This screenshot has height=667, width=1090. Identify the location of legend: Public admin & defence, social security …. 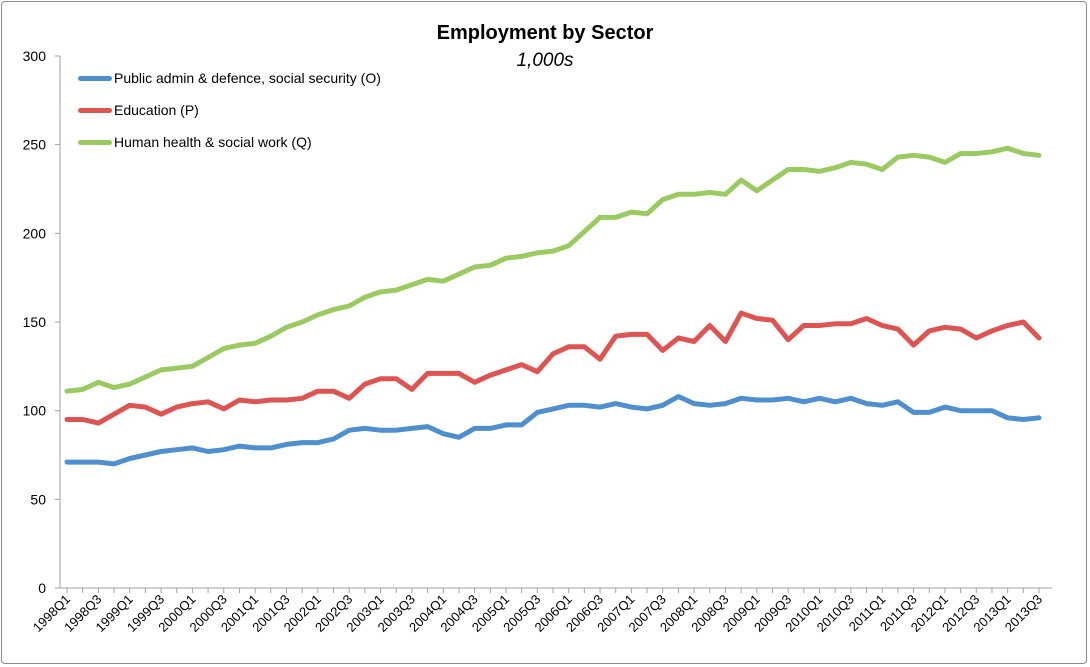
(229, 110).